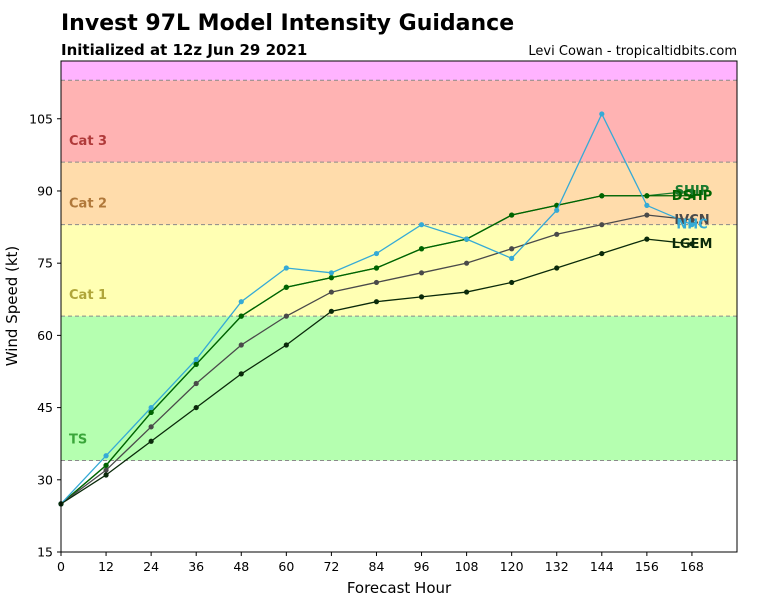 The width and height of the screenshot is (768, 600). I want to click on band-label-cat-1: Cat 1, so click(88, 295).